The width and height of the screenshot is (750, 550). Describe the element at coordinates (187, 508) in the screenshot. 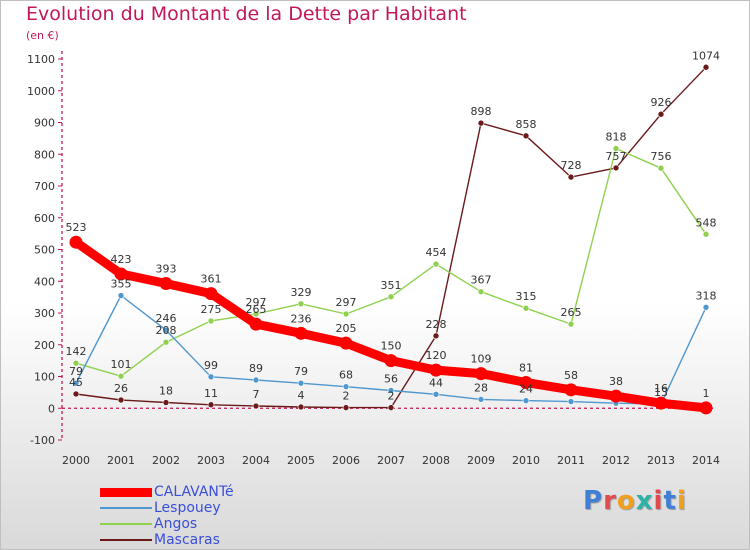

I see `legend-label: Lespouey` at that location.